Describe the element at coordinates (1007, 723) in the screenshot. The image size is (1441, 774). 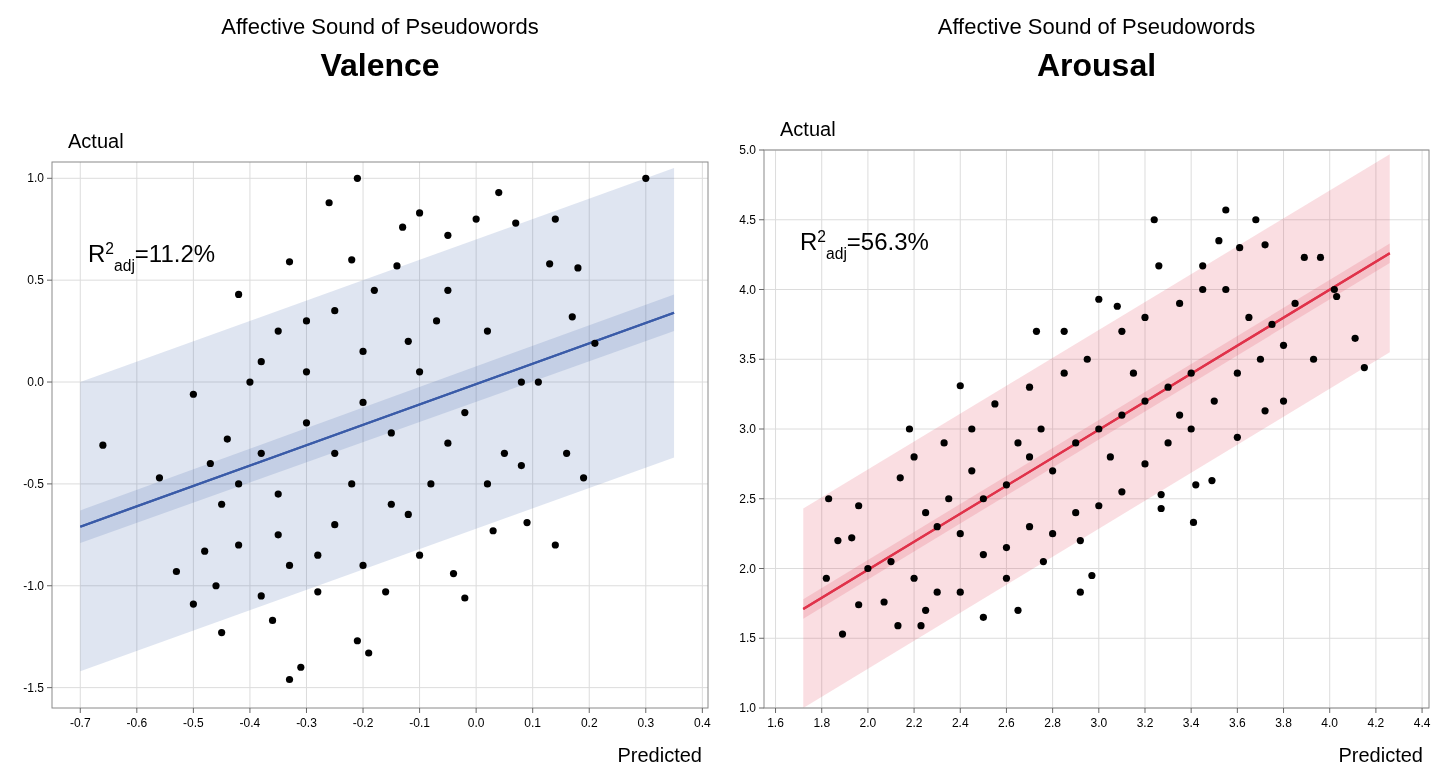
I see `x-tick-label: 2.6` at that location.